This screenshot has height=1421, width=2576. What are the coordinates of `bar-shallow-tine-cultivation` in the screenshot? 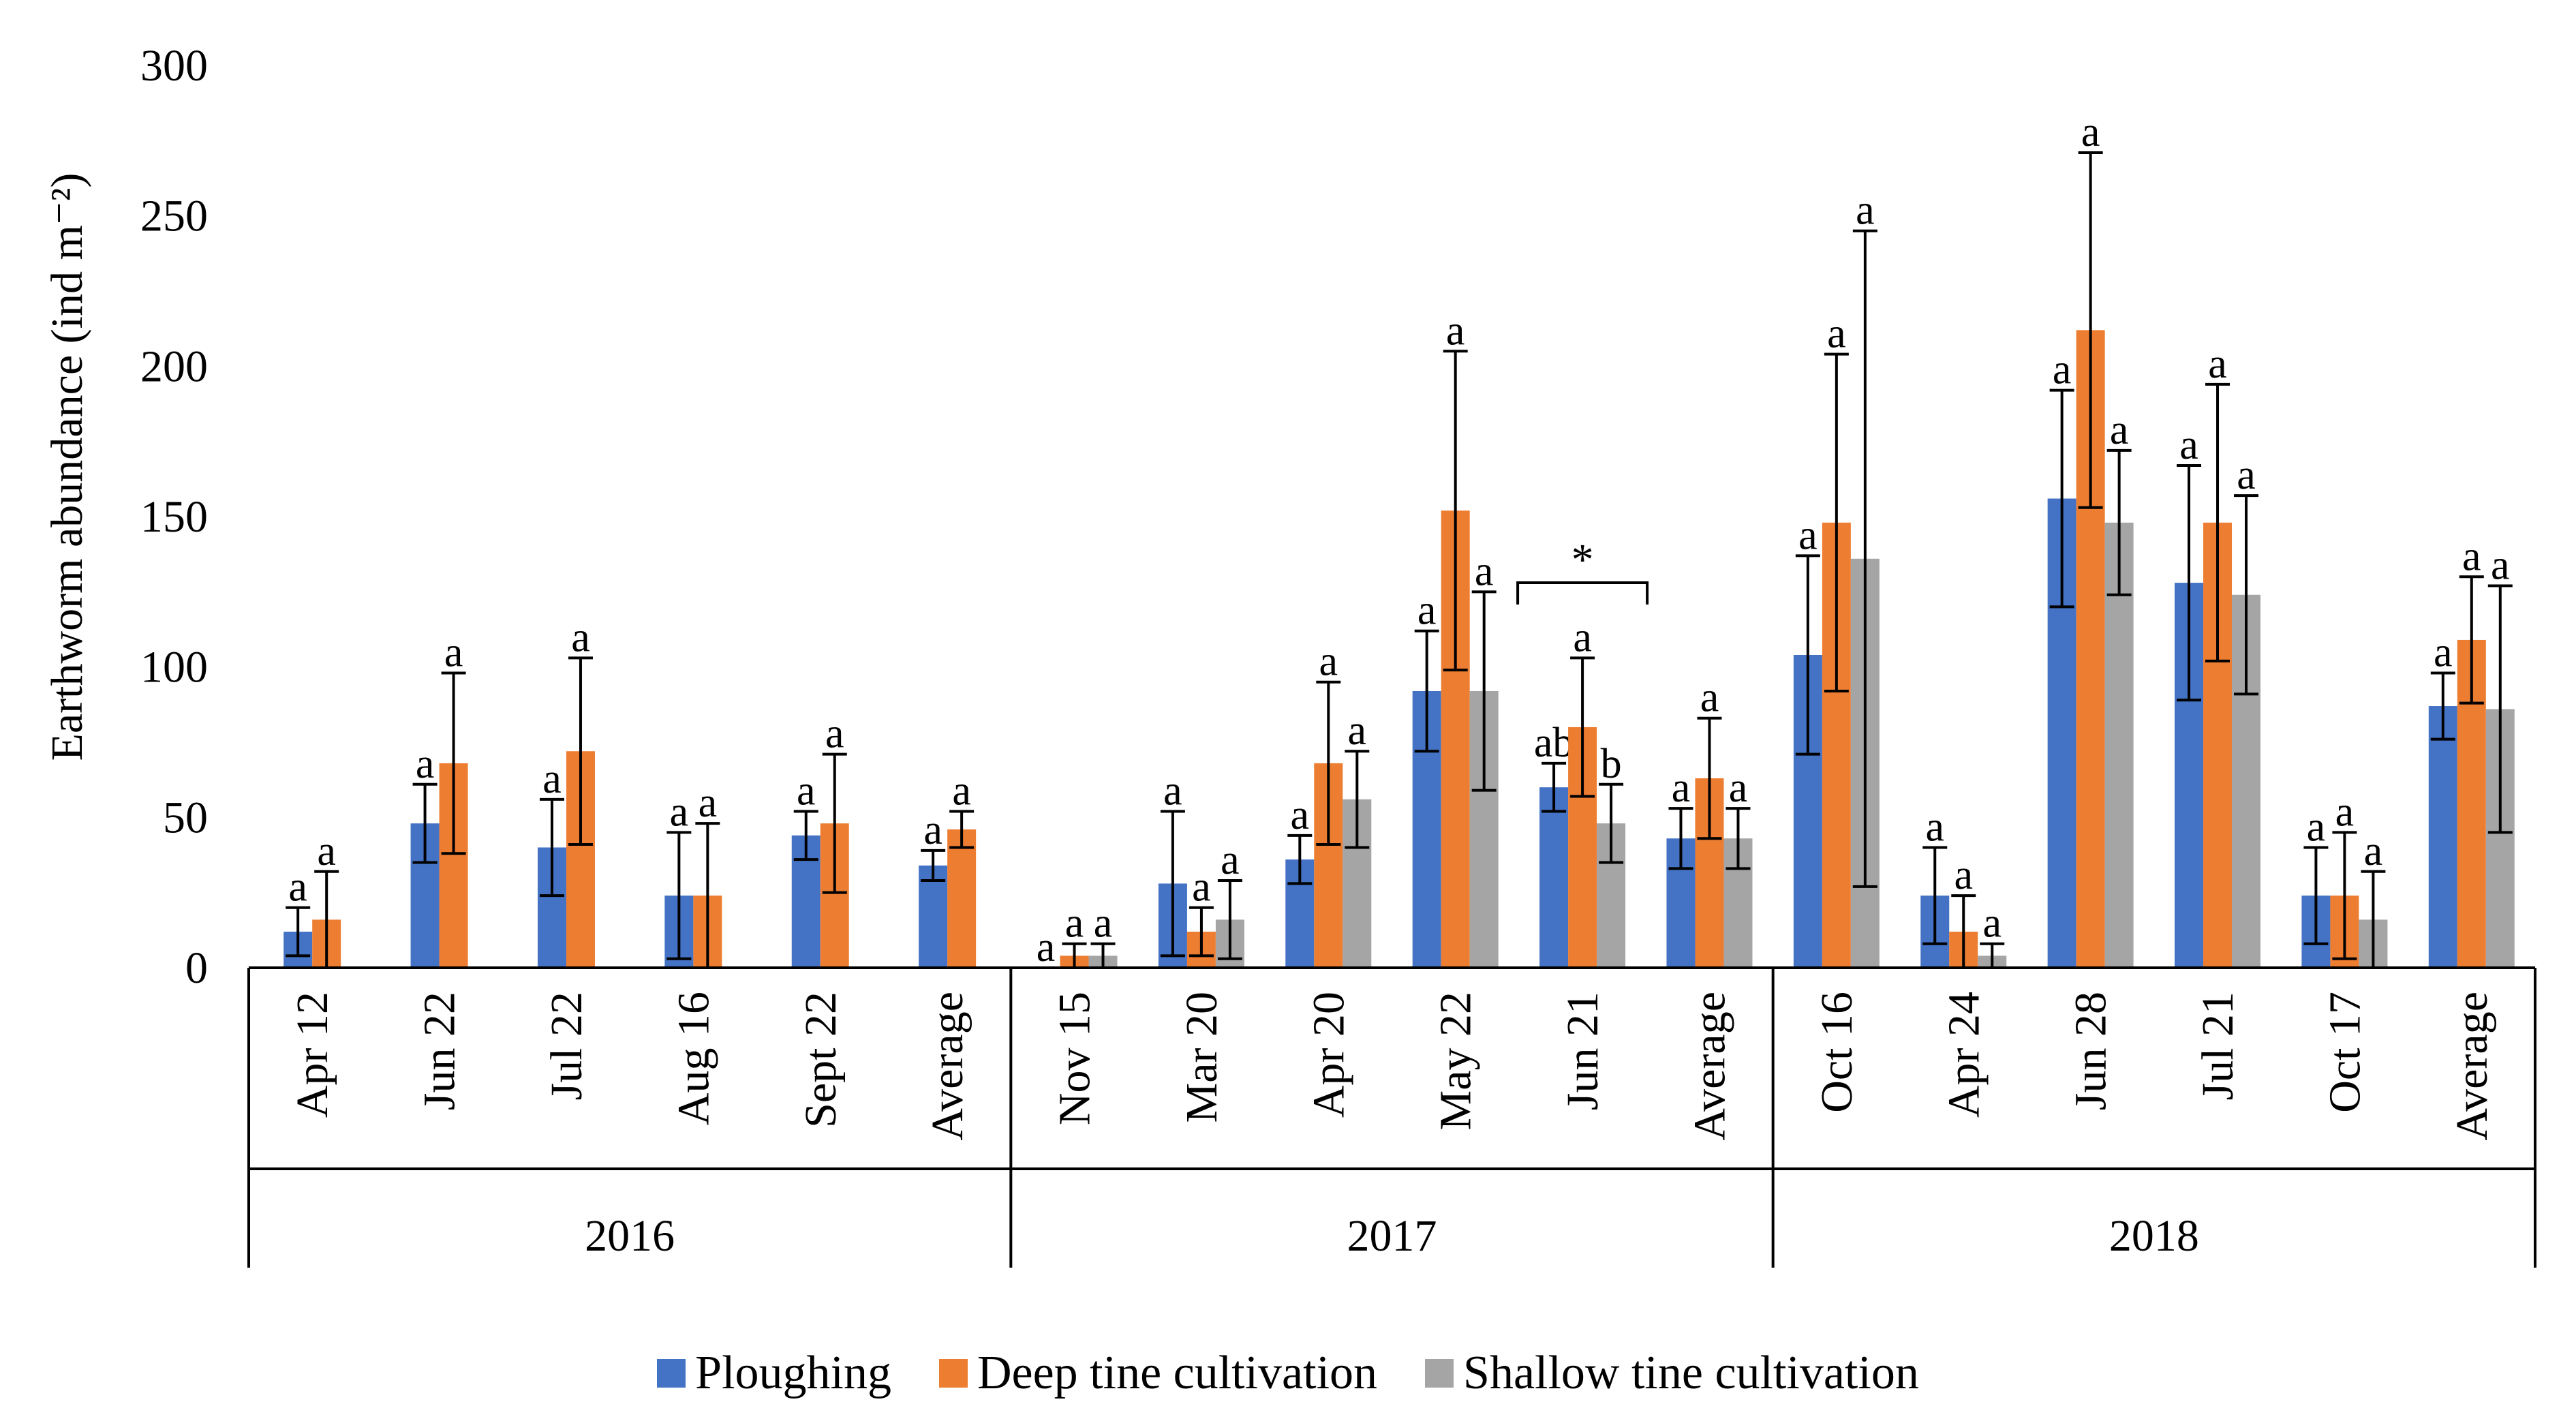 It's located at (2119, 745).